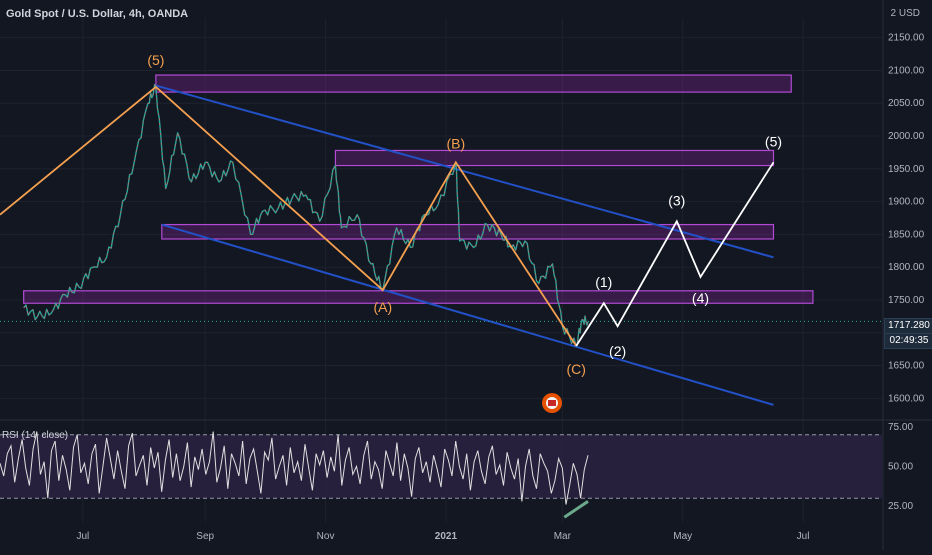 This screenshot has height=555, width=932. Describe the element at coordinates (97, 14) in the screenshot. I see `symbol-title: Gold Spot / U.S. Dollar, 4h, OANDA` at that location.